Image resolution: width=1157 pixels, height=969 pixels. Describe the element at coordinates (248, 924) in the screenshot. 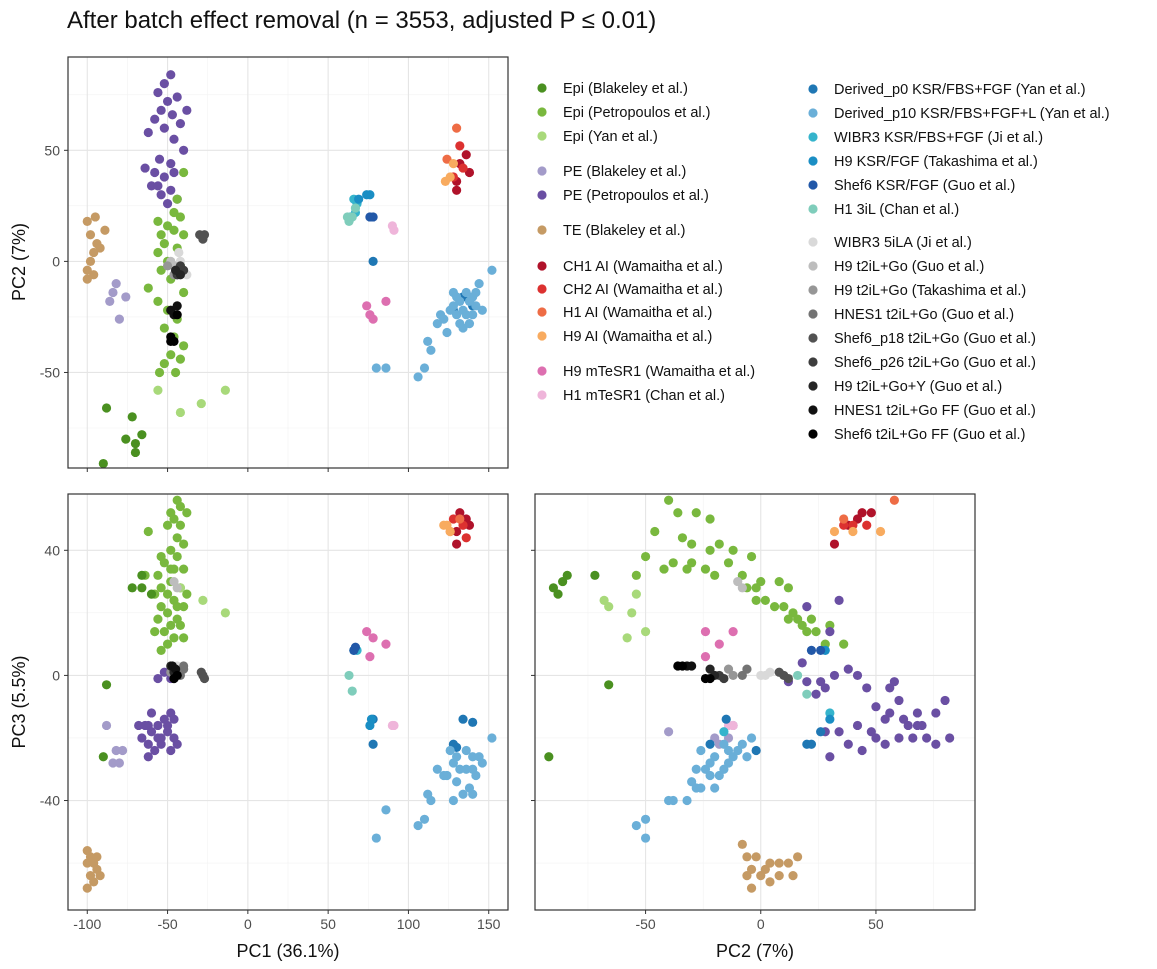

I see `x-tick-label: 0` at that location.